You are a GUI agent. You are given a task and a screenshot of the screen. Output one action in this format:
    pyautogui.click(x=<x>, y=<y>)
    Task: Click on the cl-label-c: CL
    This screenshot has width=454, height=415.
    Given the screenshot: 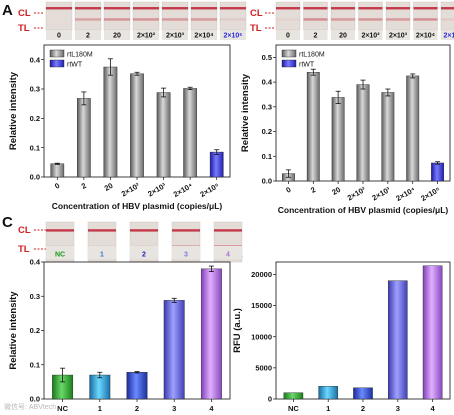 What is the action you would take?
    pyautogui.click(x=24, y=230)
    